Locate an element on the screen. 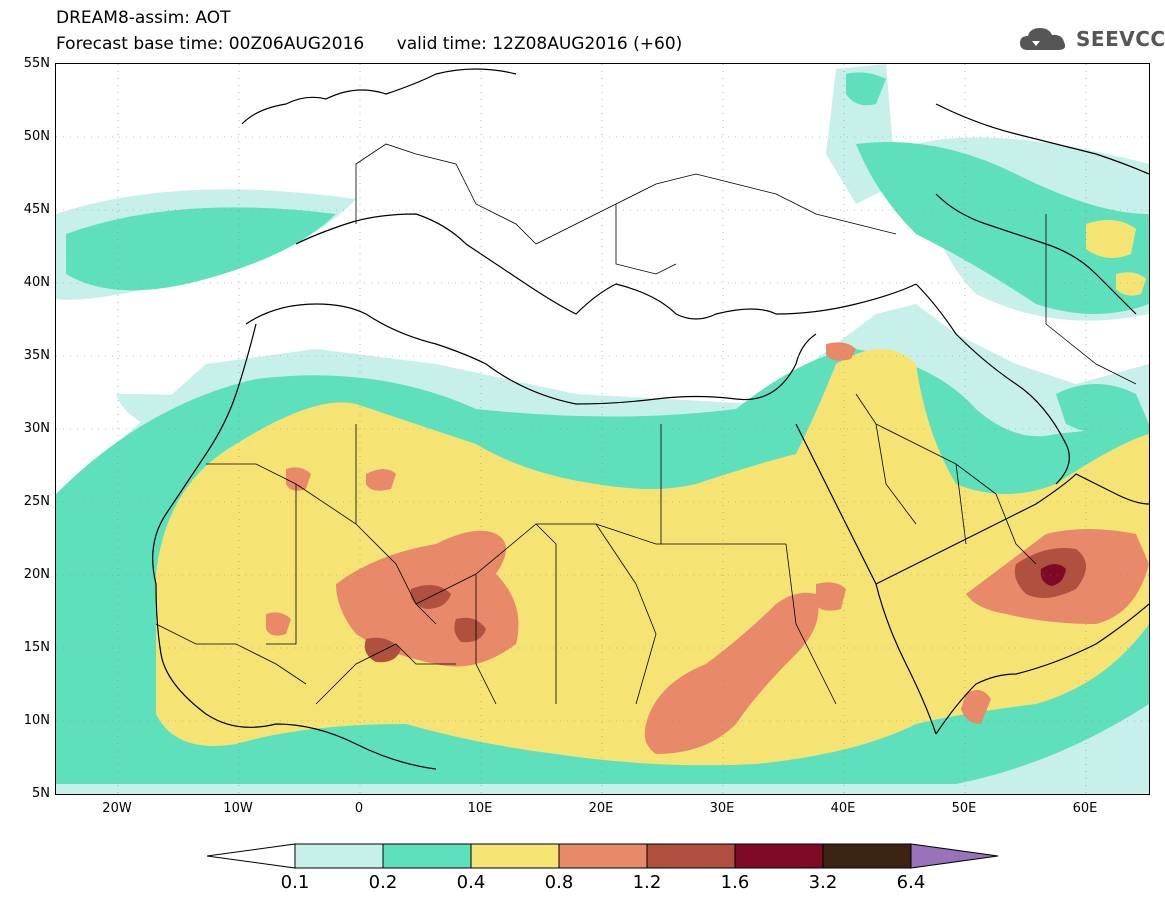 The image size is (1165, 905). colorbar-label-3.2: 3.2 is located at coordinates (823, 882).